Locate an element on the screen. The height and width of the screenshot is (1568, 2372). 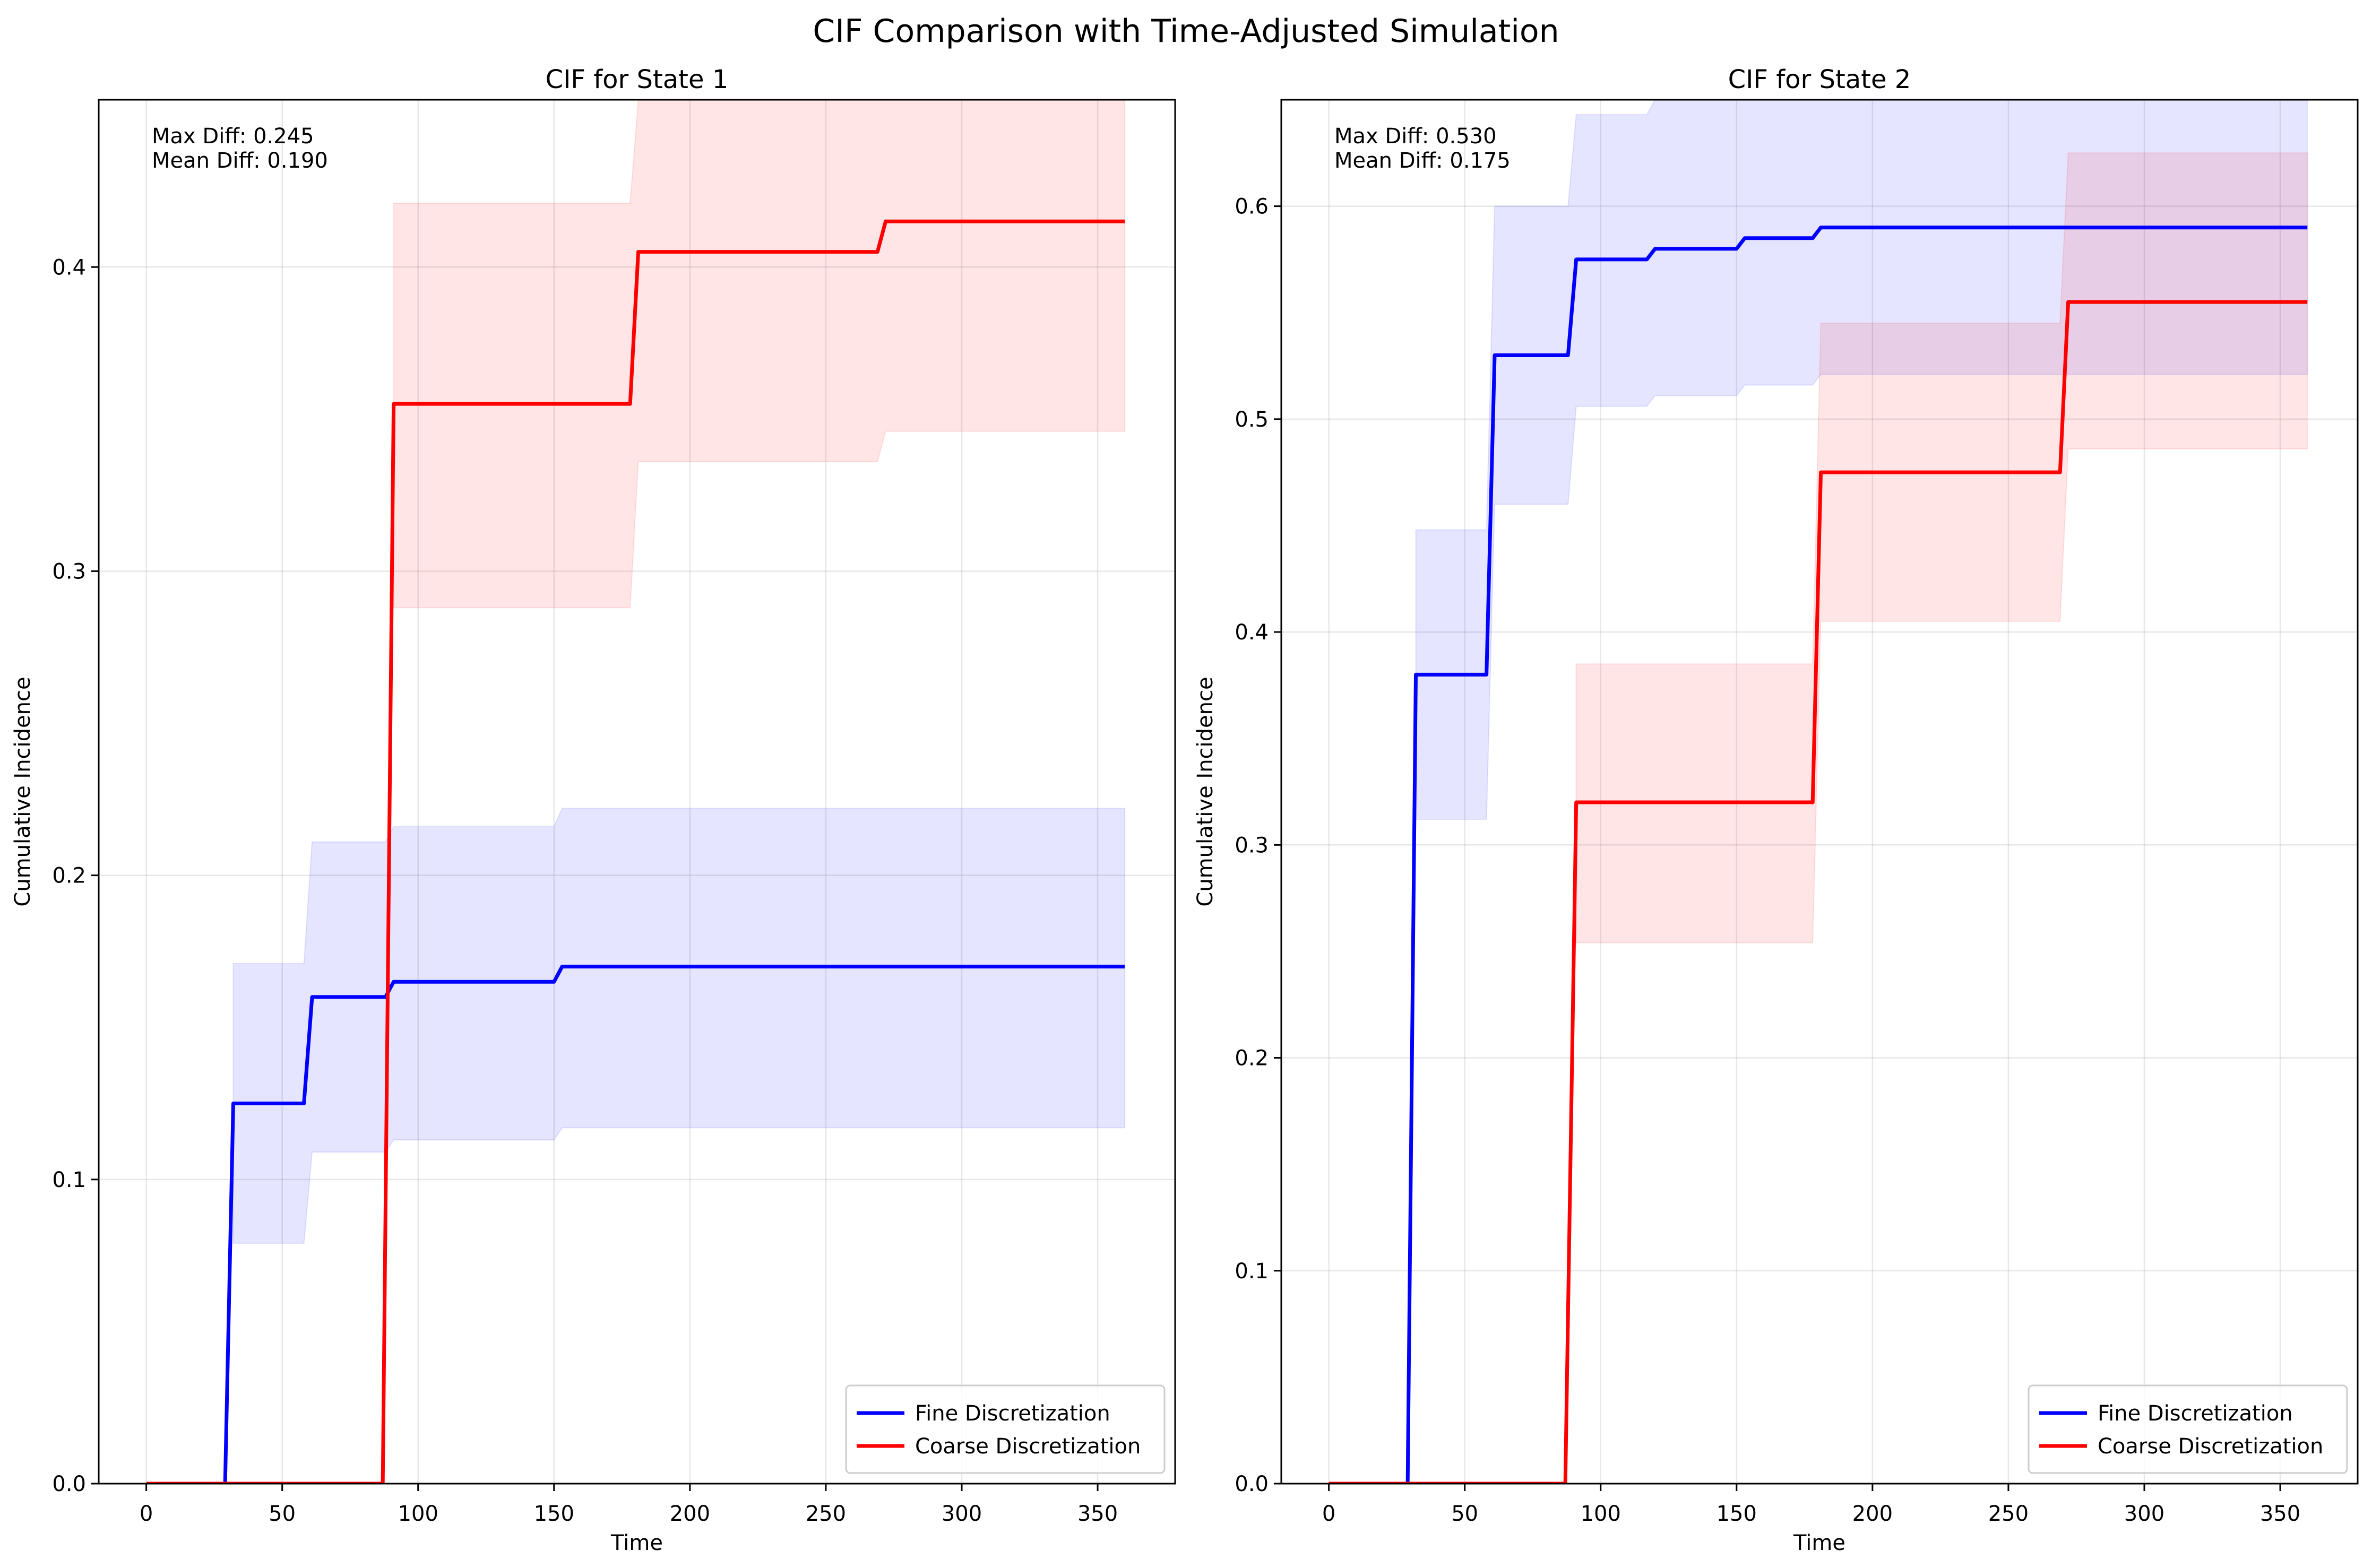
max-diff-annotation: Max Diff: 0.245 is located at coordinates (233, 136).